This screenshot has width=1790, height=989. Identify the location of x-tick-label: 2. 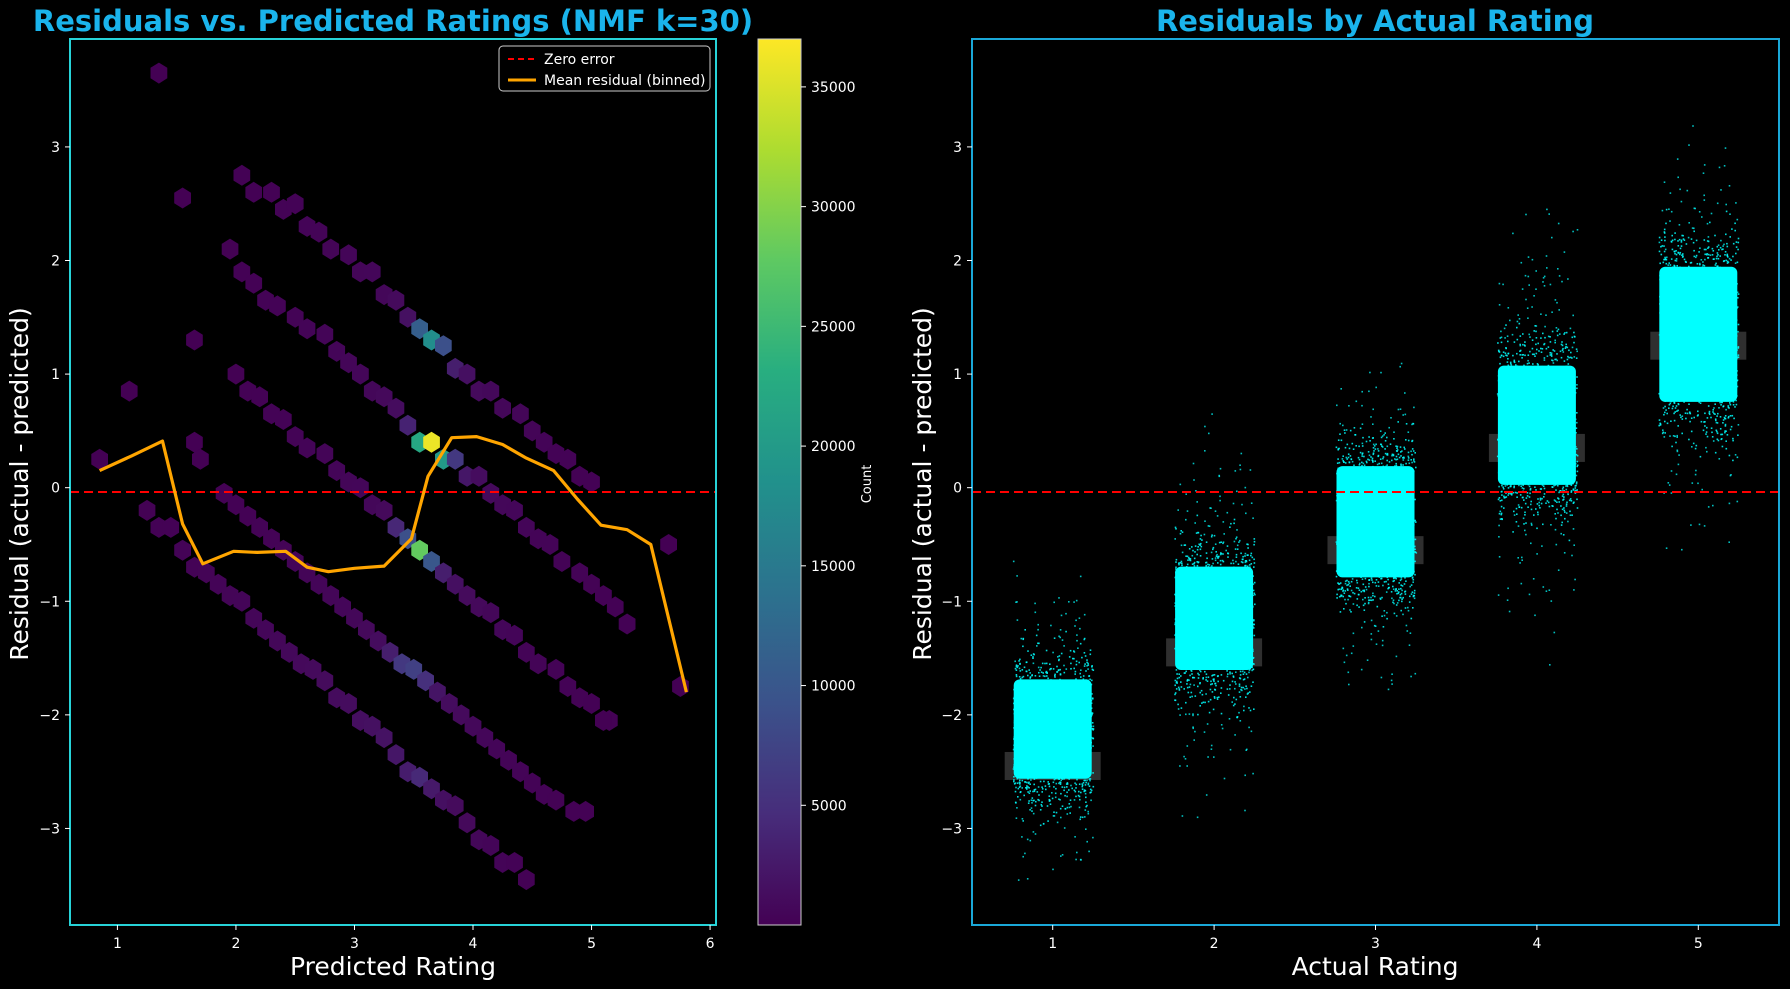
(235, 944).